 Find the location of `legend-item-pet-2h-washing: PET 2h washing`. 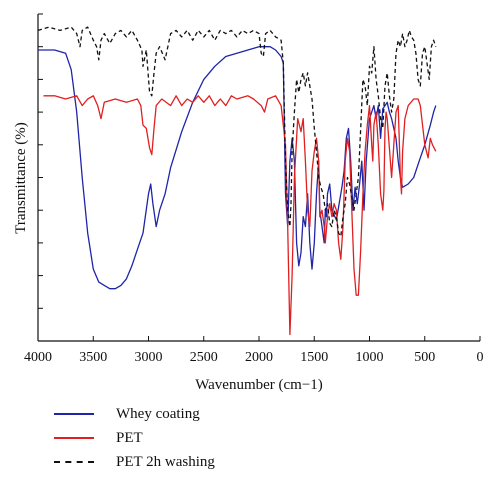

legend-item-pet-2h-washing: PET 2h washing is located at coordinates (134, 462).